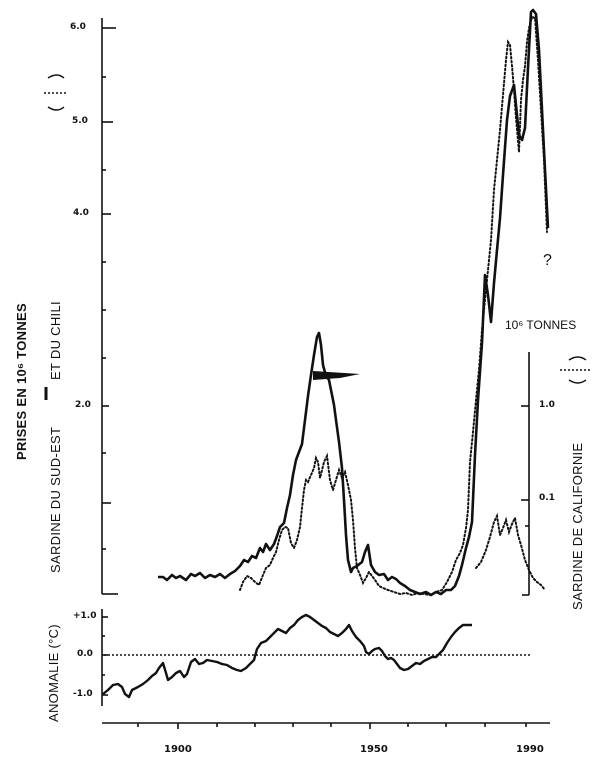  What do you see at coordinates (80, 121) in the screenshot?
I see `left-tick-5: 5.0` at bounding box center [80, 121].